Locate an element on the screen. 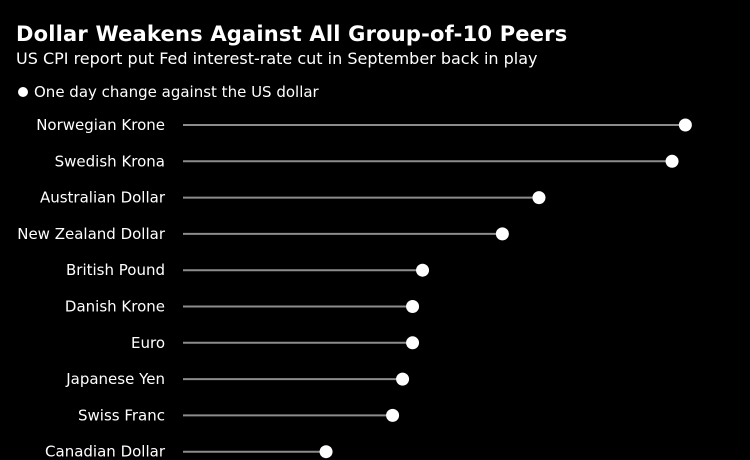 This screenshot has height=460, width=750. category-label: Danish Krone is located at coordinates (115, 307).